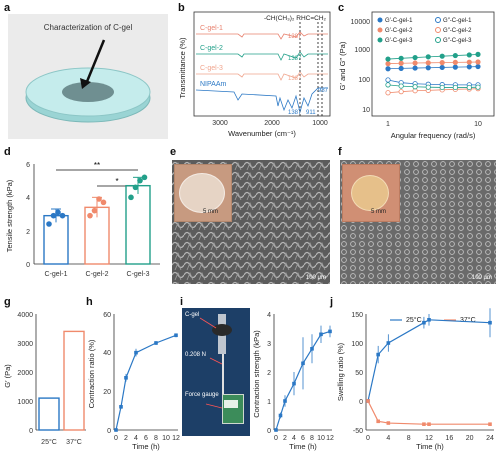  Describe the element at coordinates (126, 438) in the screenshot. I see `x-tick-label: 2` at that location.